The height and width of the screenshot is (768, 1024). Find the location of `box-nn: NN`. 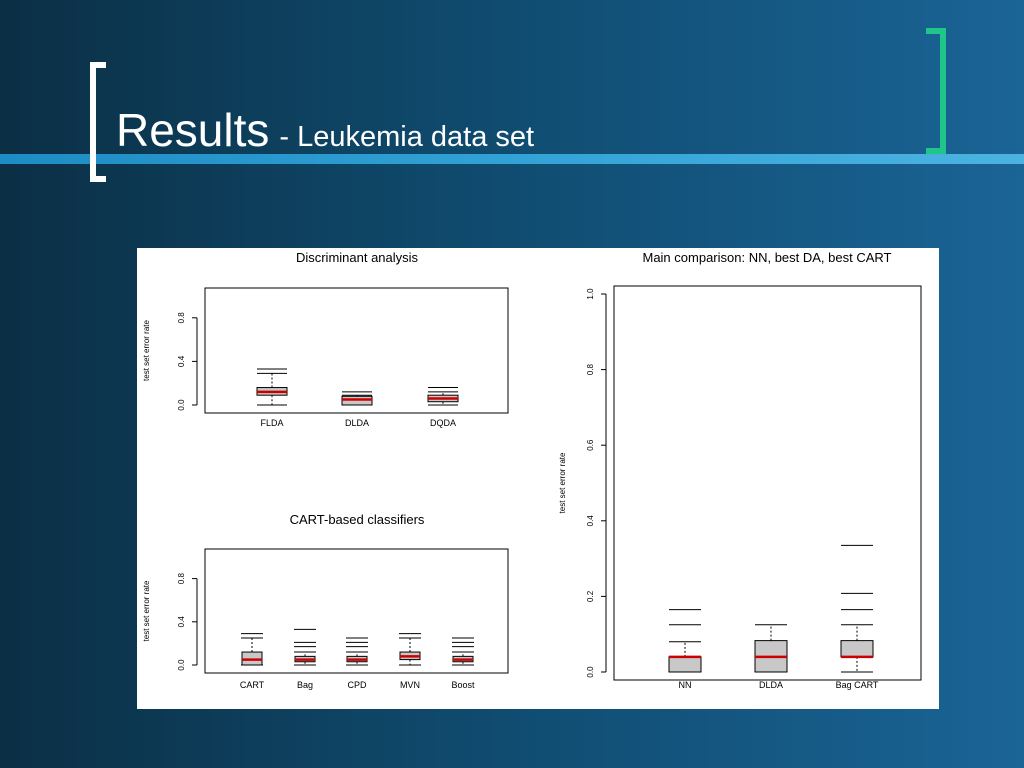

box-nn: NN is located at coordinates (685, 649).